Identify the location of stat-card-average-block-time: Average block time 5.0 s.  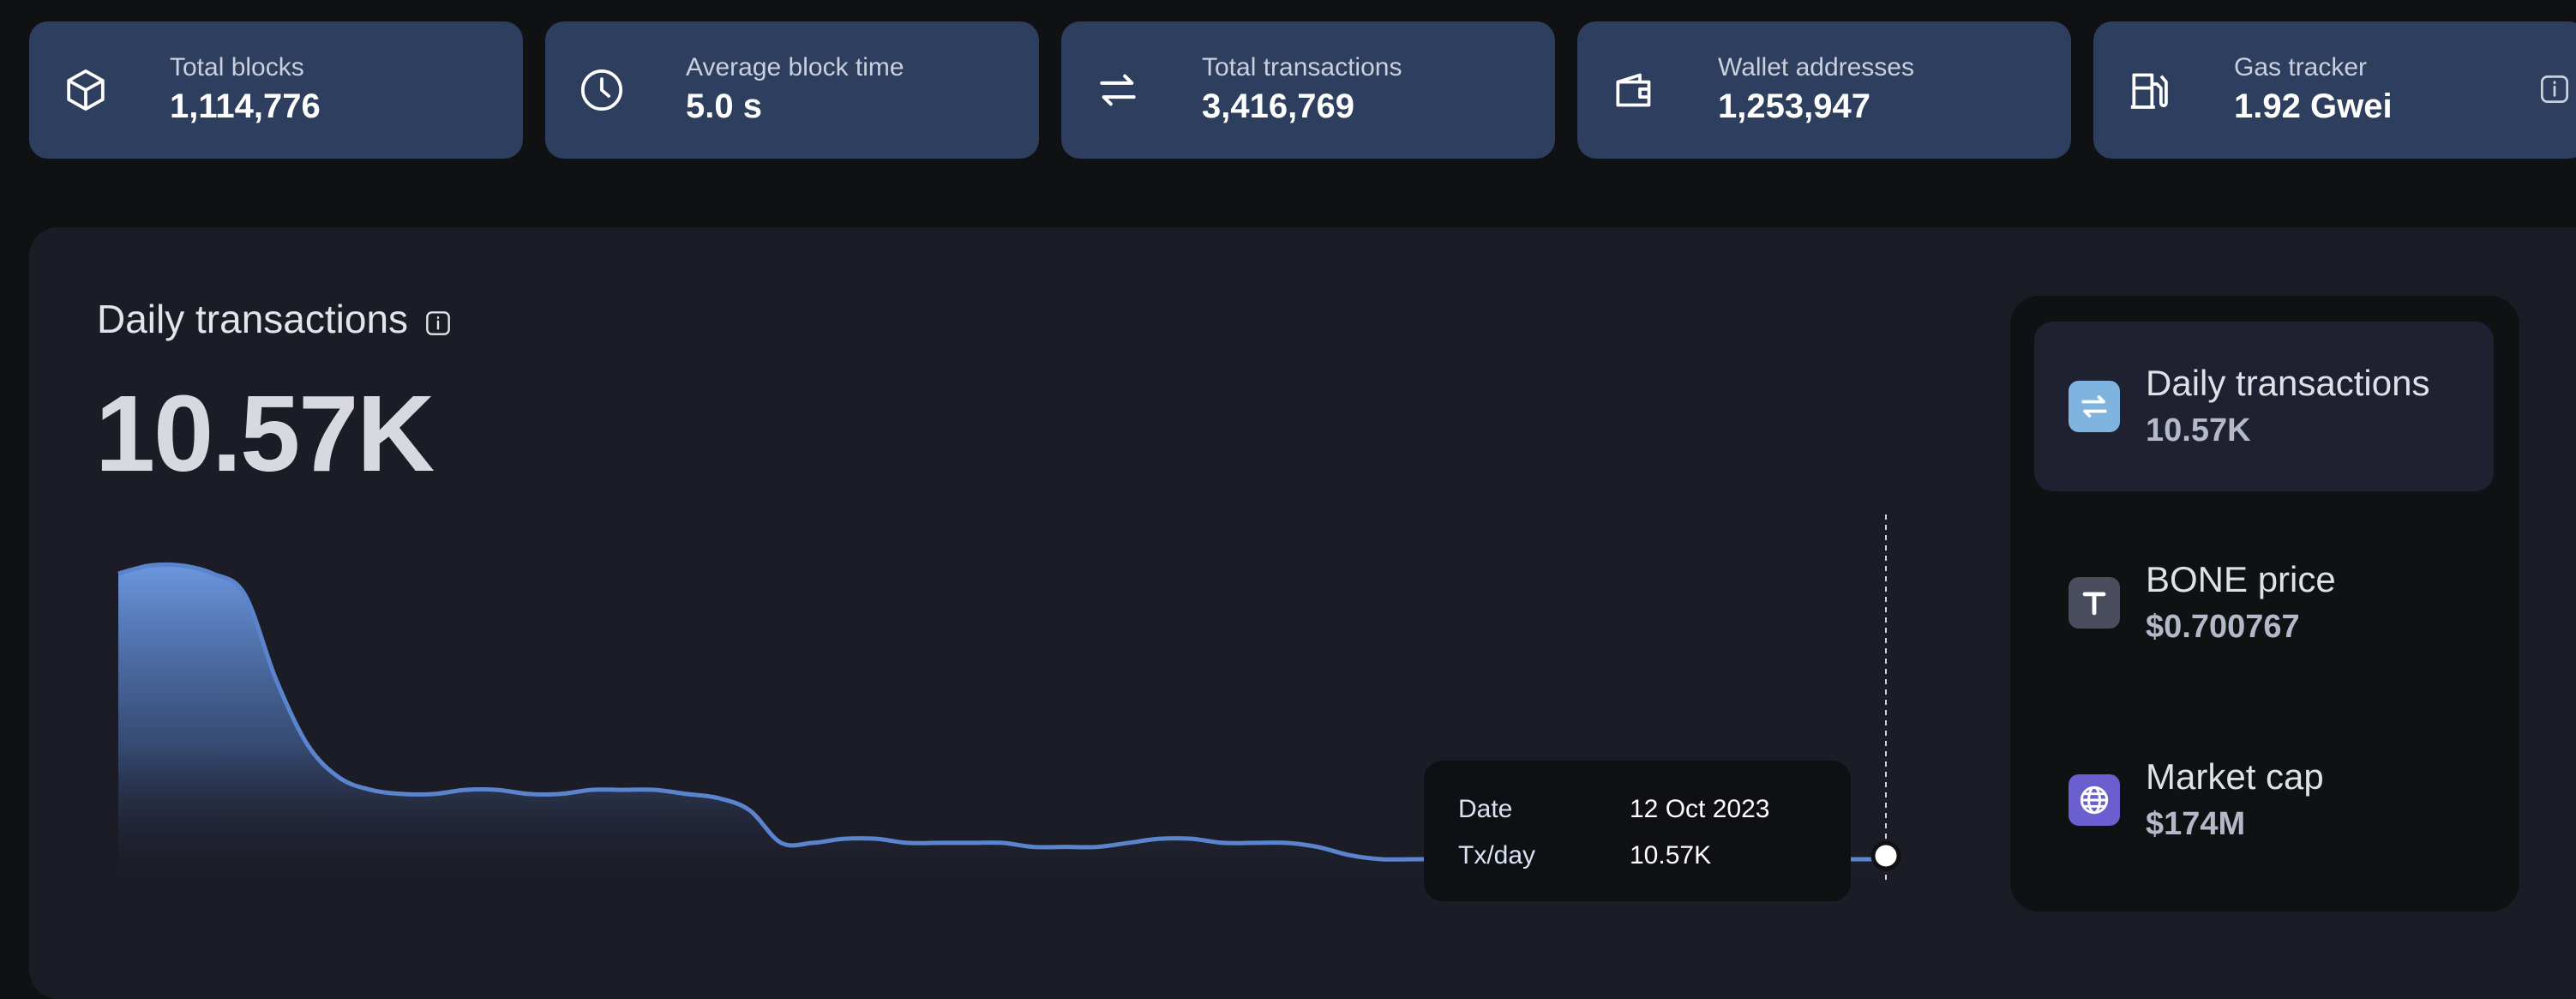
(792, 90).